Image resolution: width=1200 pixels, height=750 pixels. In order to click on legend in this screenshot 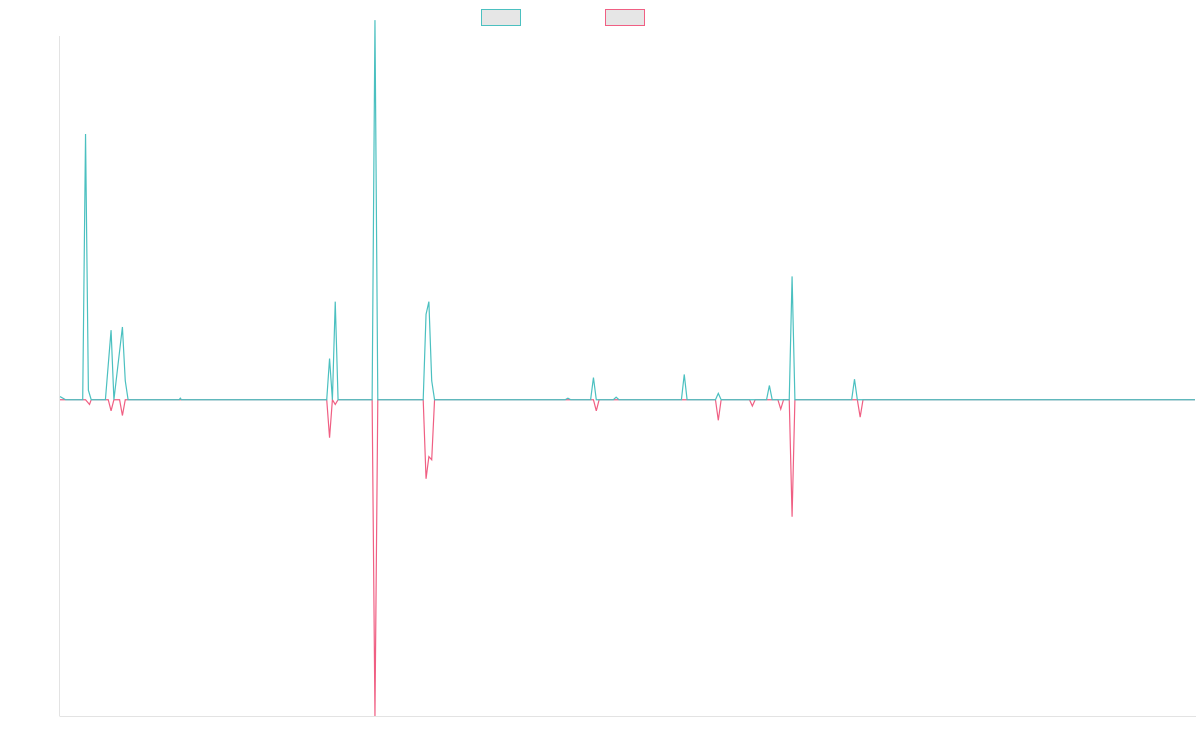, I will do `click(563, 17)`.